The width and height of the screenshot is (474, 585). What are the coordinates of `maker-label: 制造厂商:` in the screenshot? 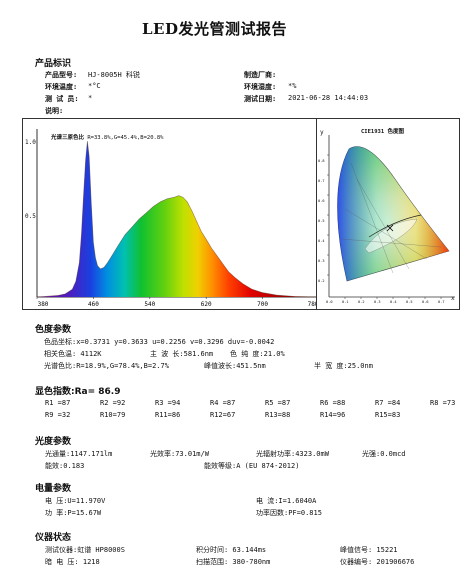 It's located at (260, 75).